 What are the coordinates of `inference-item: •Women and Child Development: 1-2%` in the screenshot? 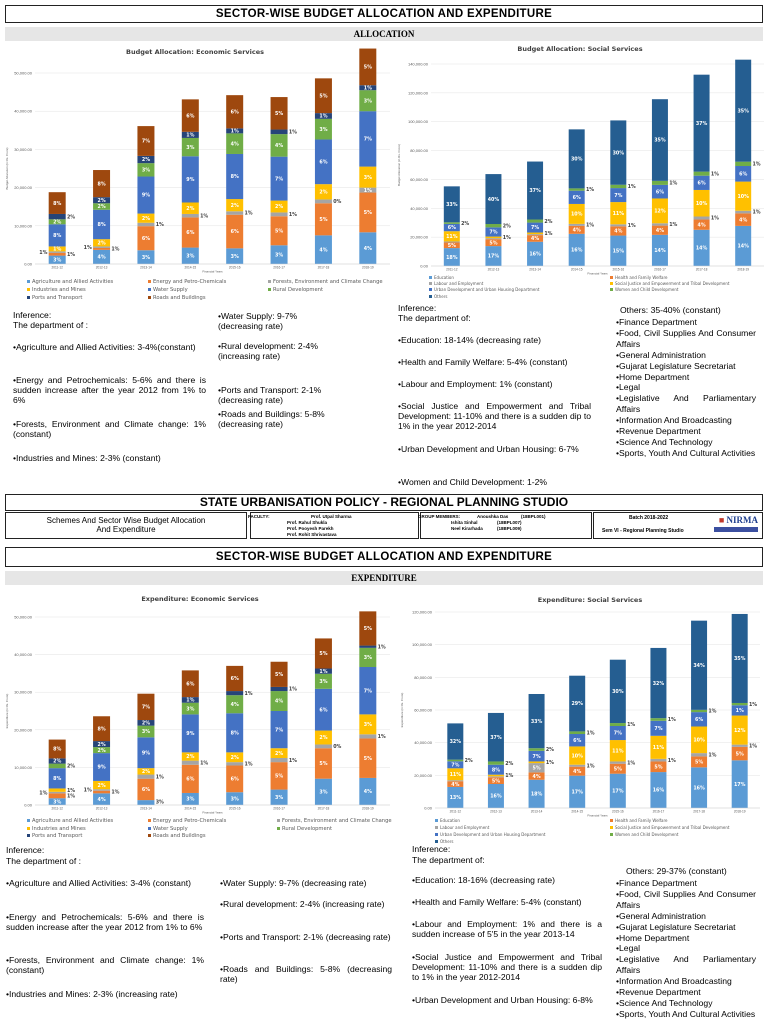 It's located at (473, 482).